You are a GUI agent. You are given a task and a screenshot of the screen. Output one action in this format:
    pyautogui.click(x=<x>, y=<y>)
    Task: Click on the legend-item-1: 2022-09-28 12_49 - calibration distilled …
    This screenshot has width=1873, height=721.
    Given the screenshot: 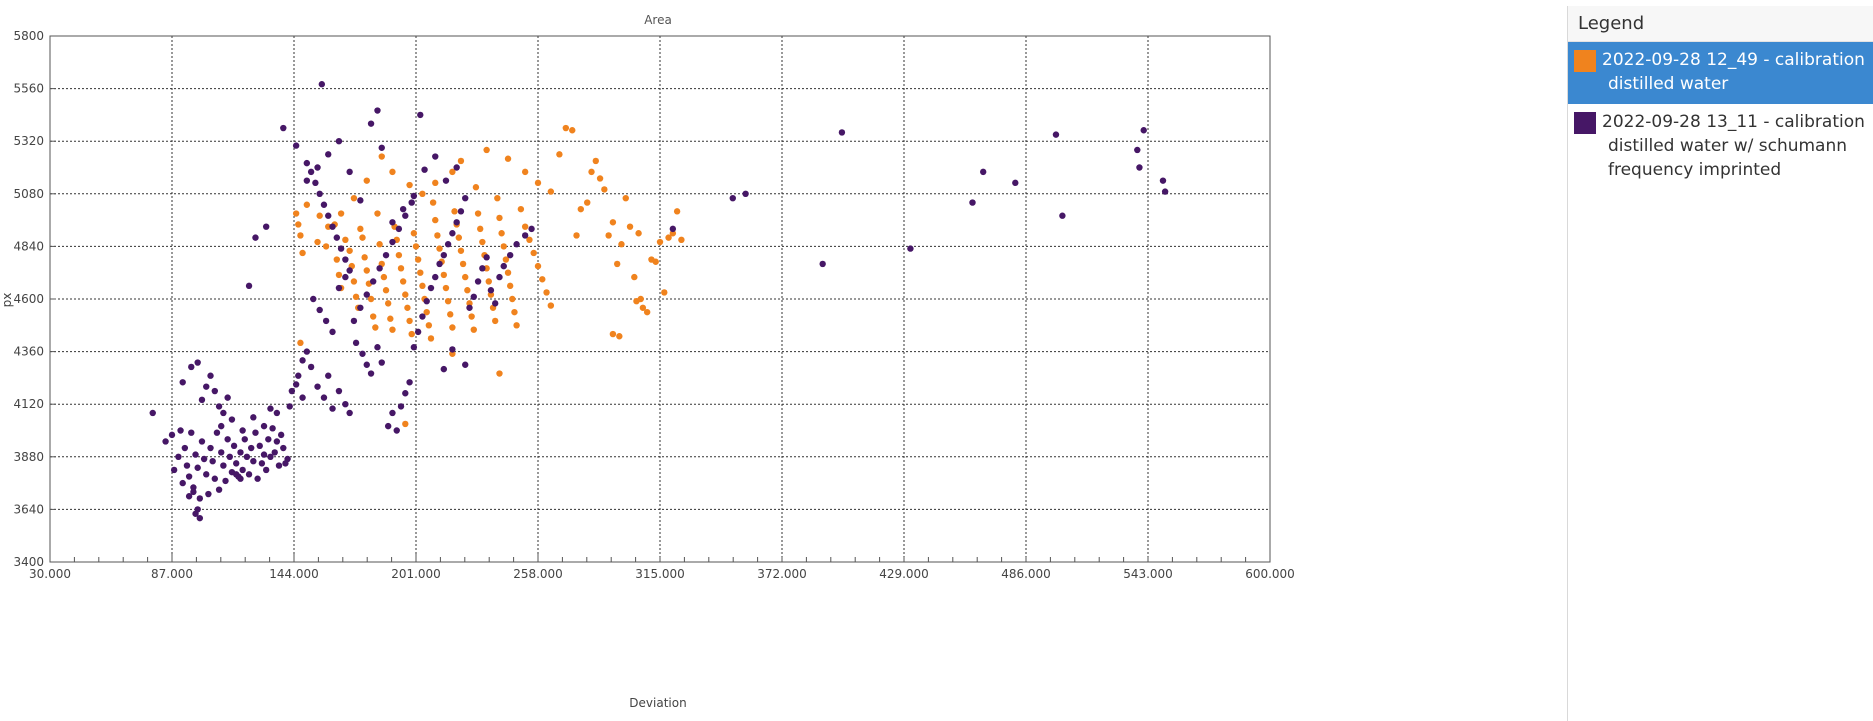 What is the action you would take?
    pyautogui.click(x=1720, y=73)
    